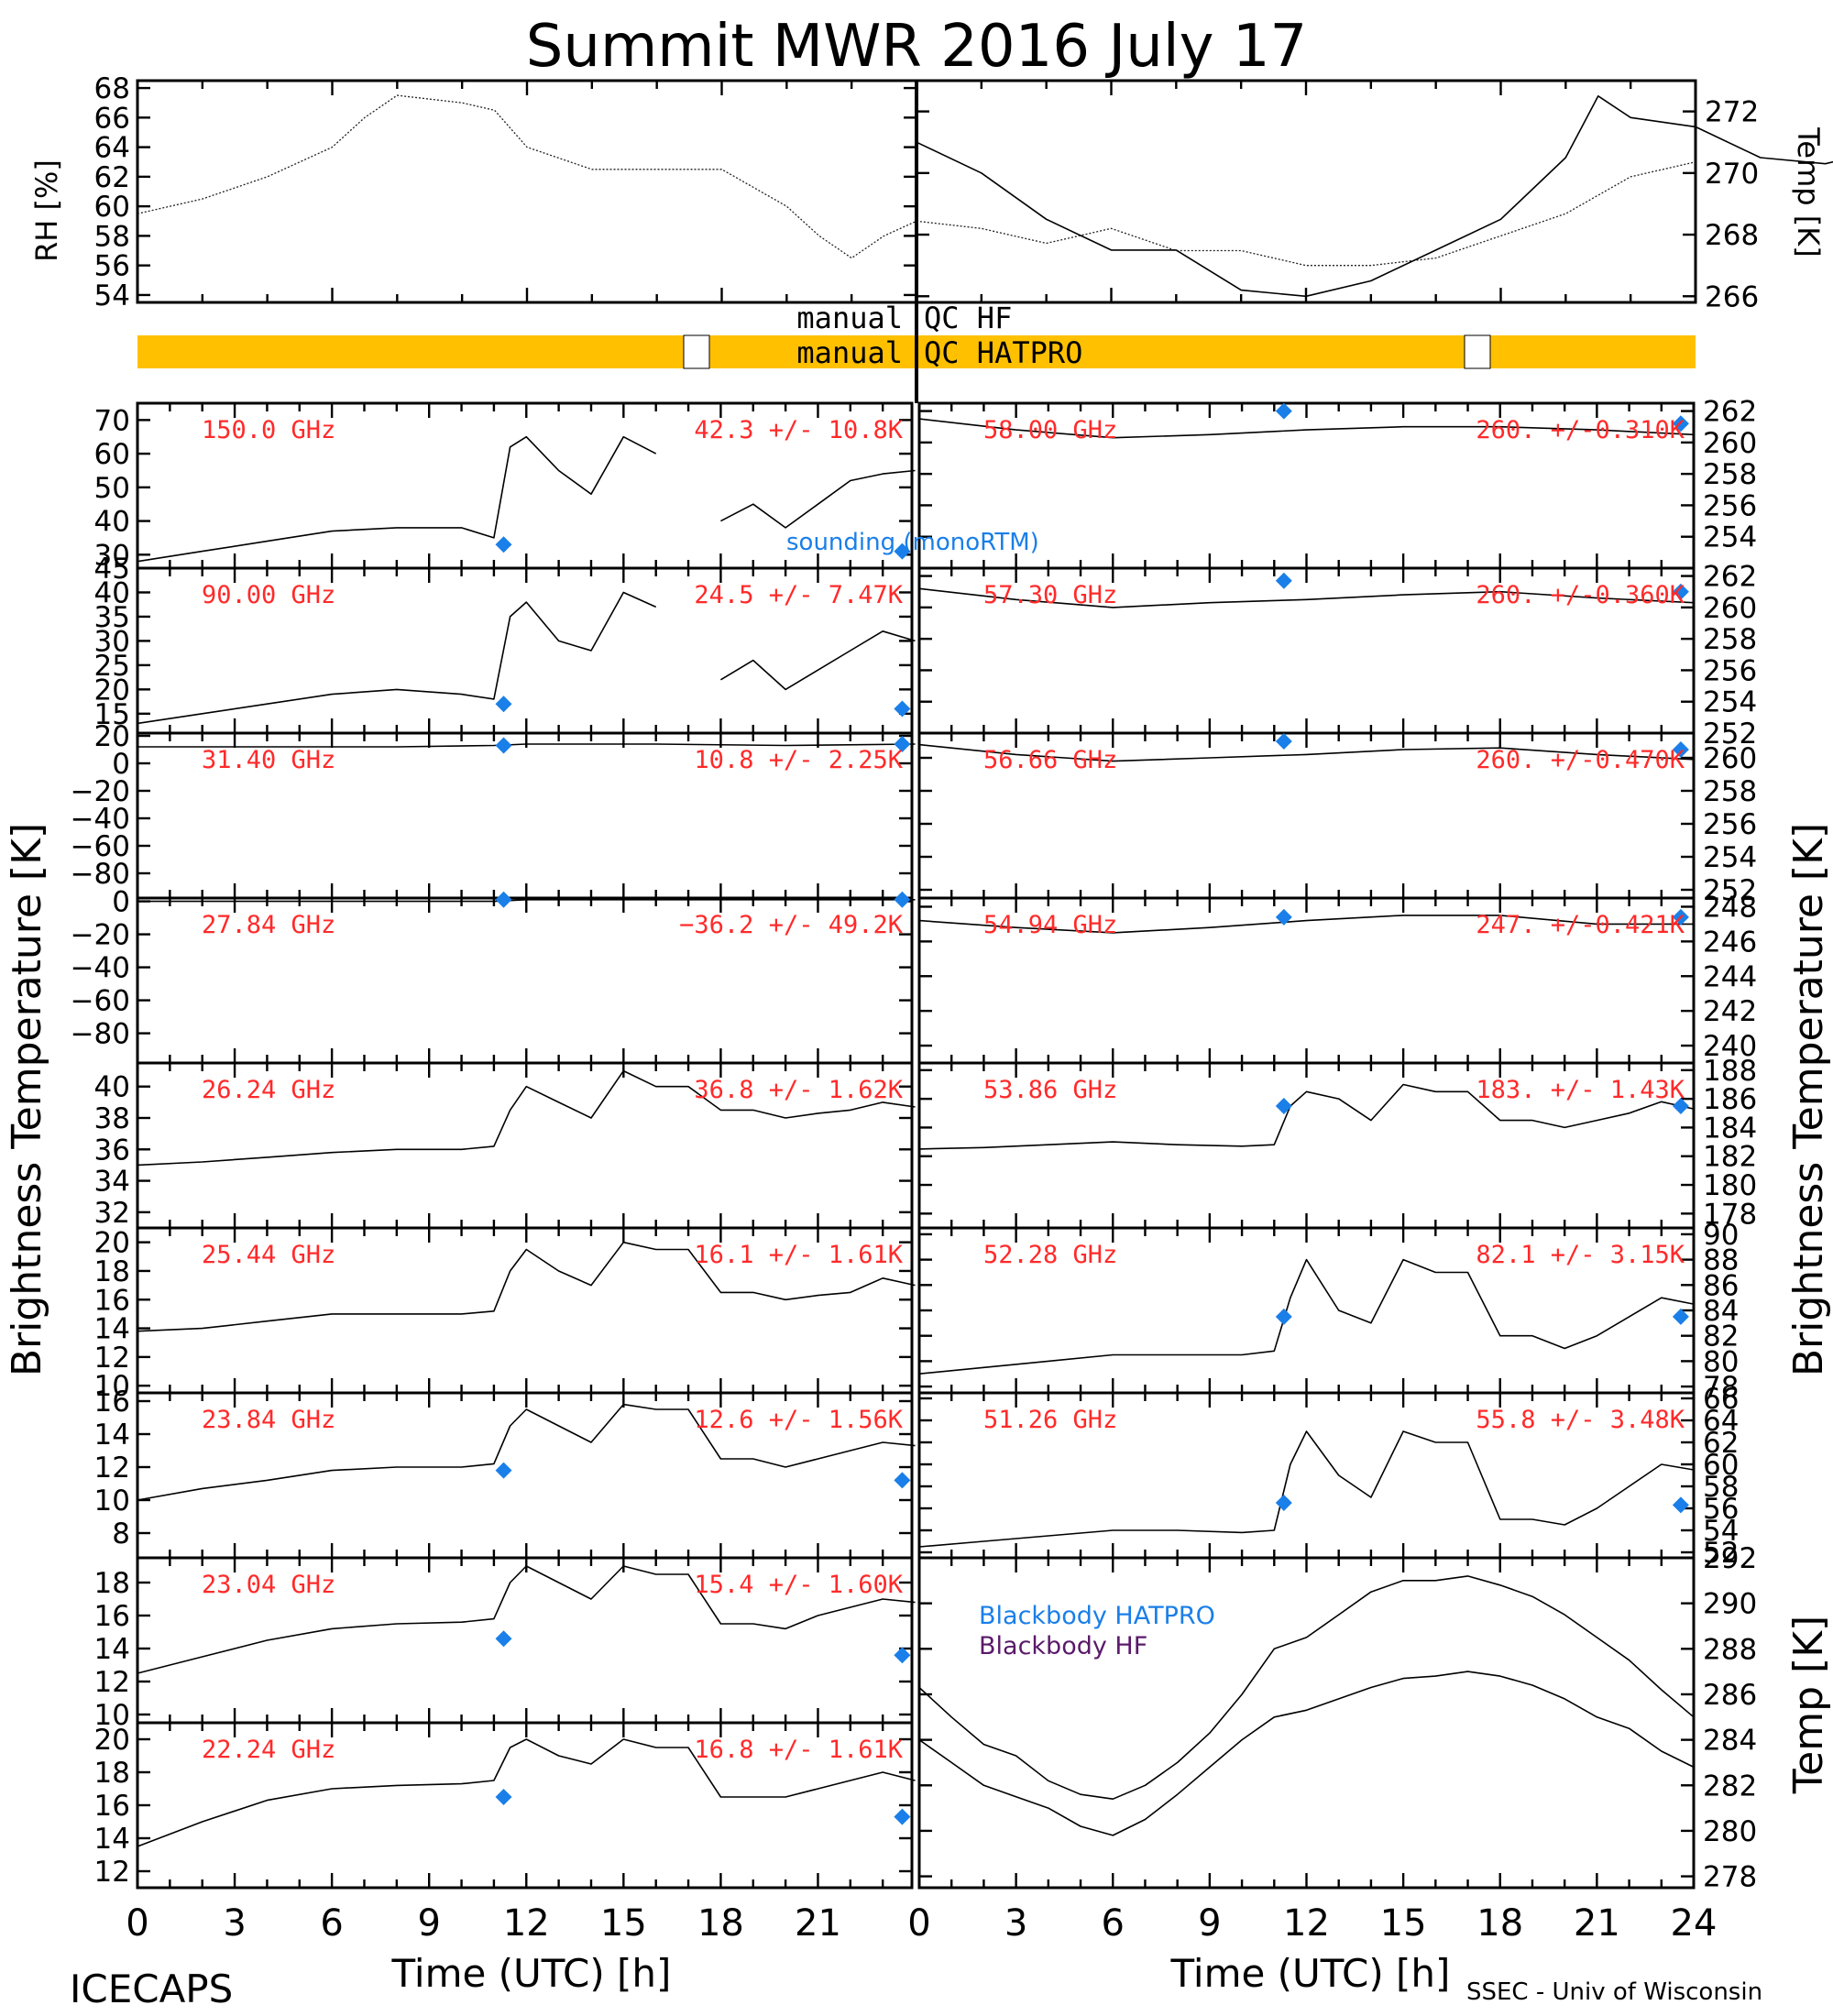 Image resolution: width=1833 pixels, height=2016 pixels. I want to click on figure-title: Summit MWR 2016 July 17, so click(917, 47).